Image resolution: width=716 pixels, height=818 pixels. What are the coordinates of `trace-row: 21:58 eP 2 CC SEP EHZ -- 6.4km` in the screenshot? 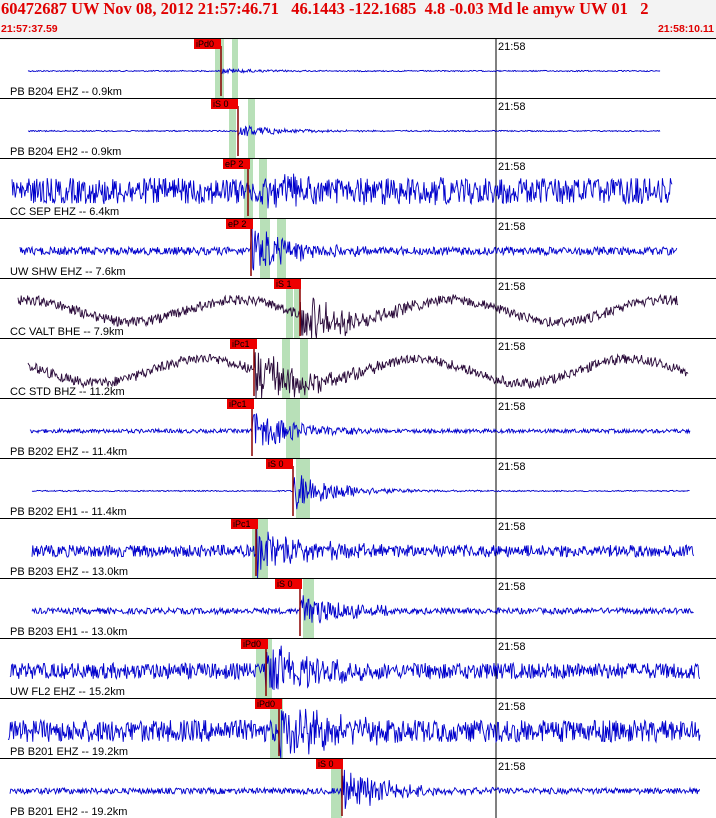 It's located at (358, 188).